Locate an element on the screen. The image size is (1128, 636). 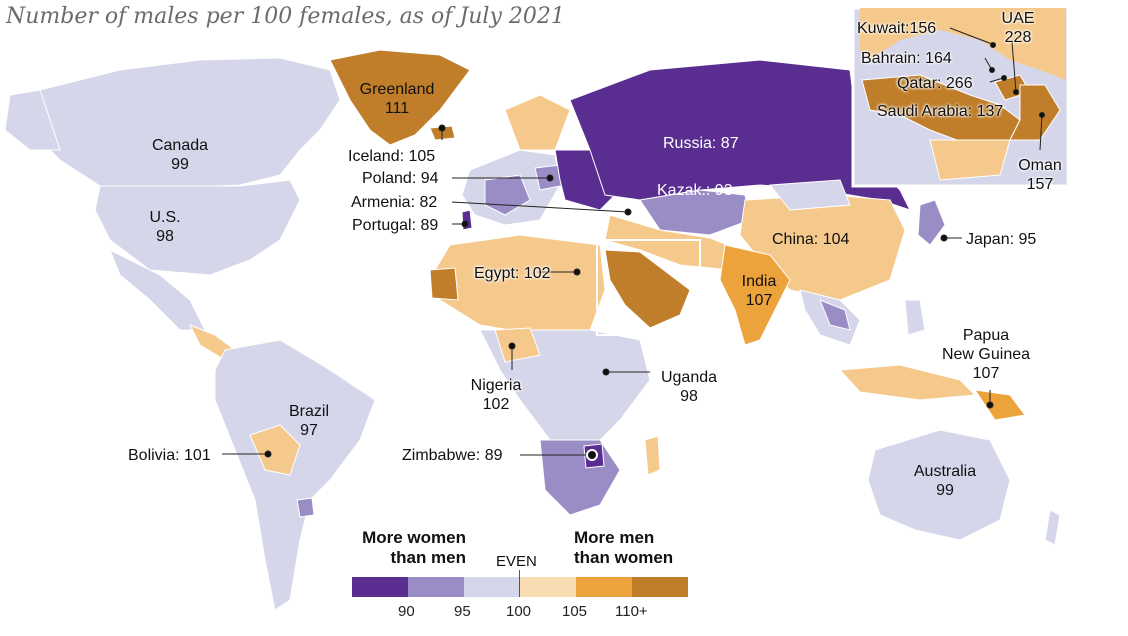
label-uganda: Uganda 98 is located at coordinates (689, 387).